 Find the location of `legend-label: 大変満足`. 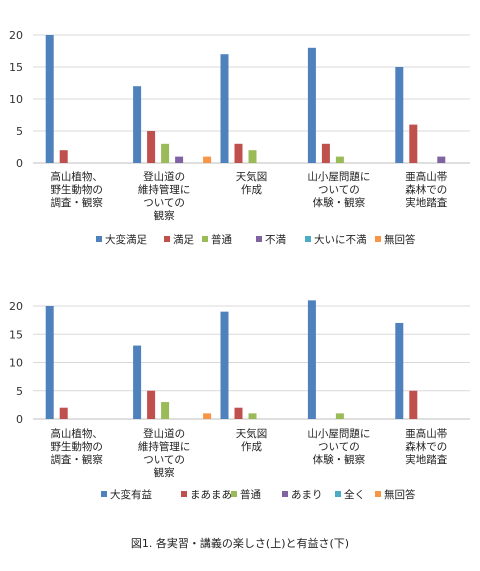

legend-label: 大変満足 is located at coordinates (126, 239).